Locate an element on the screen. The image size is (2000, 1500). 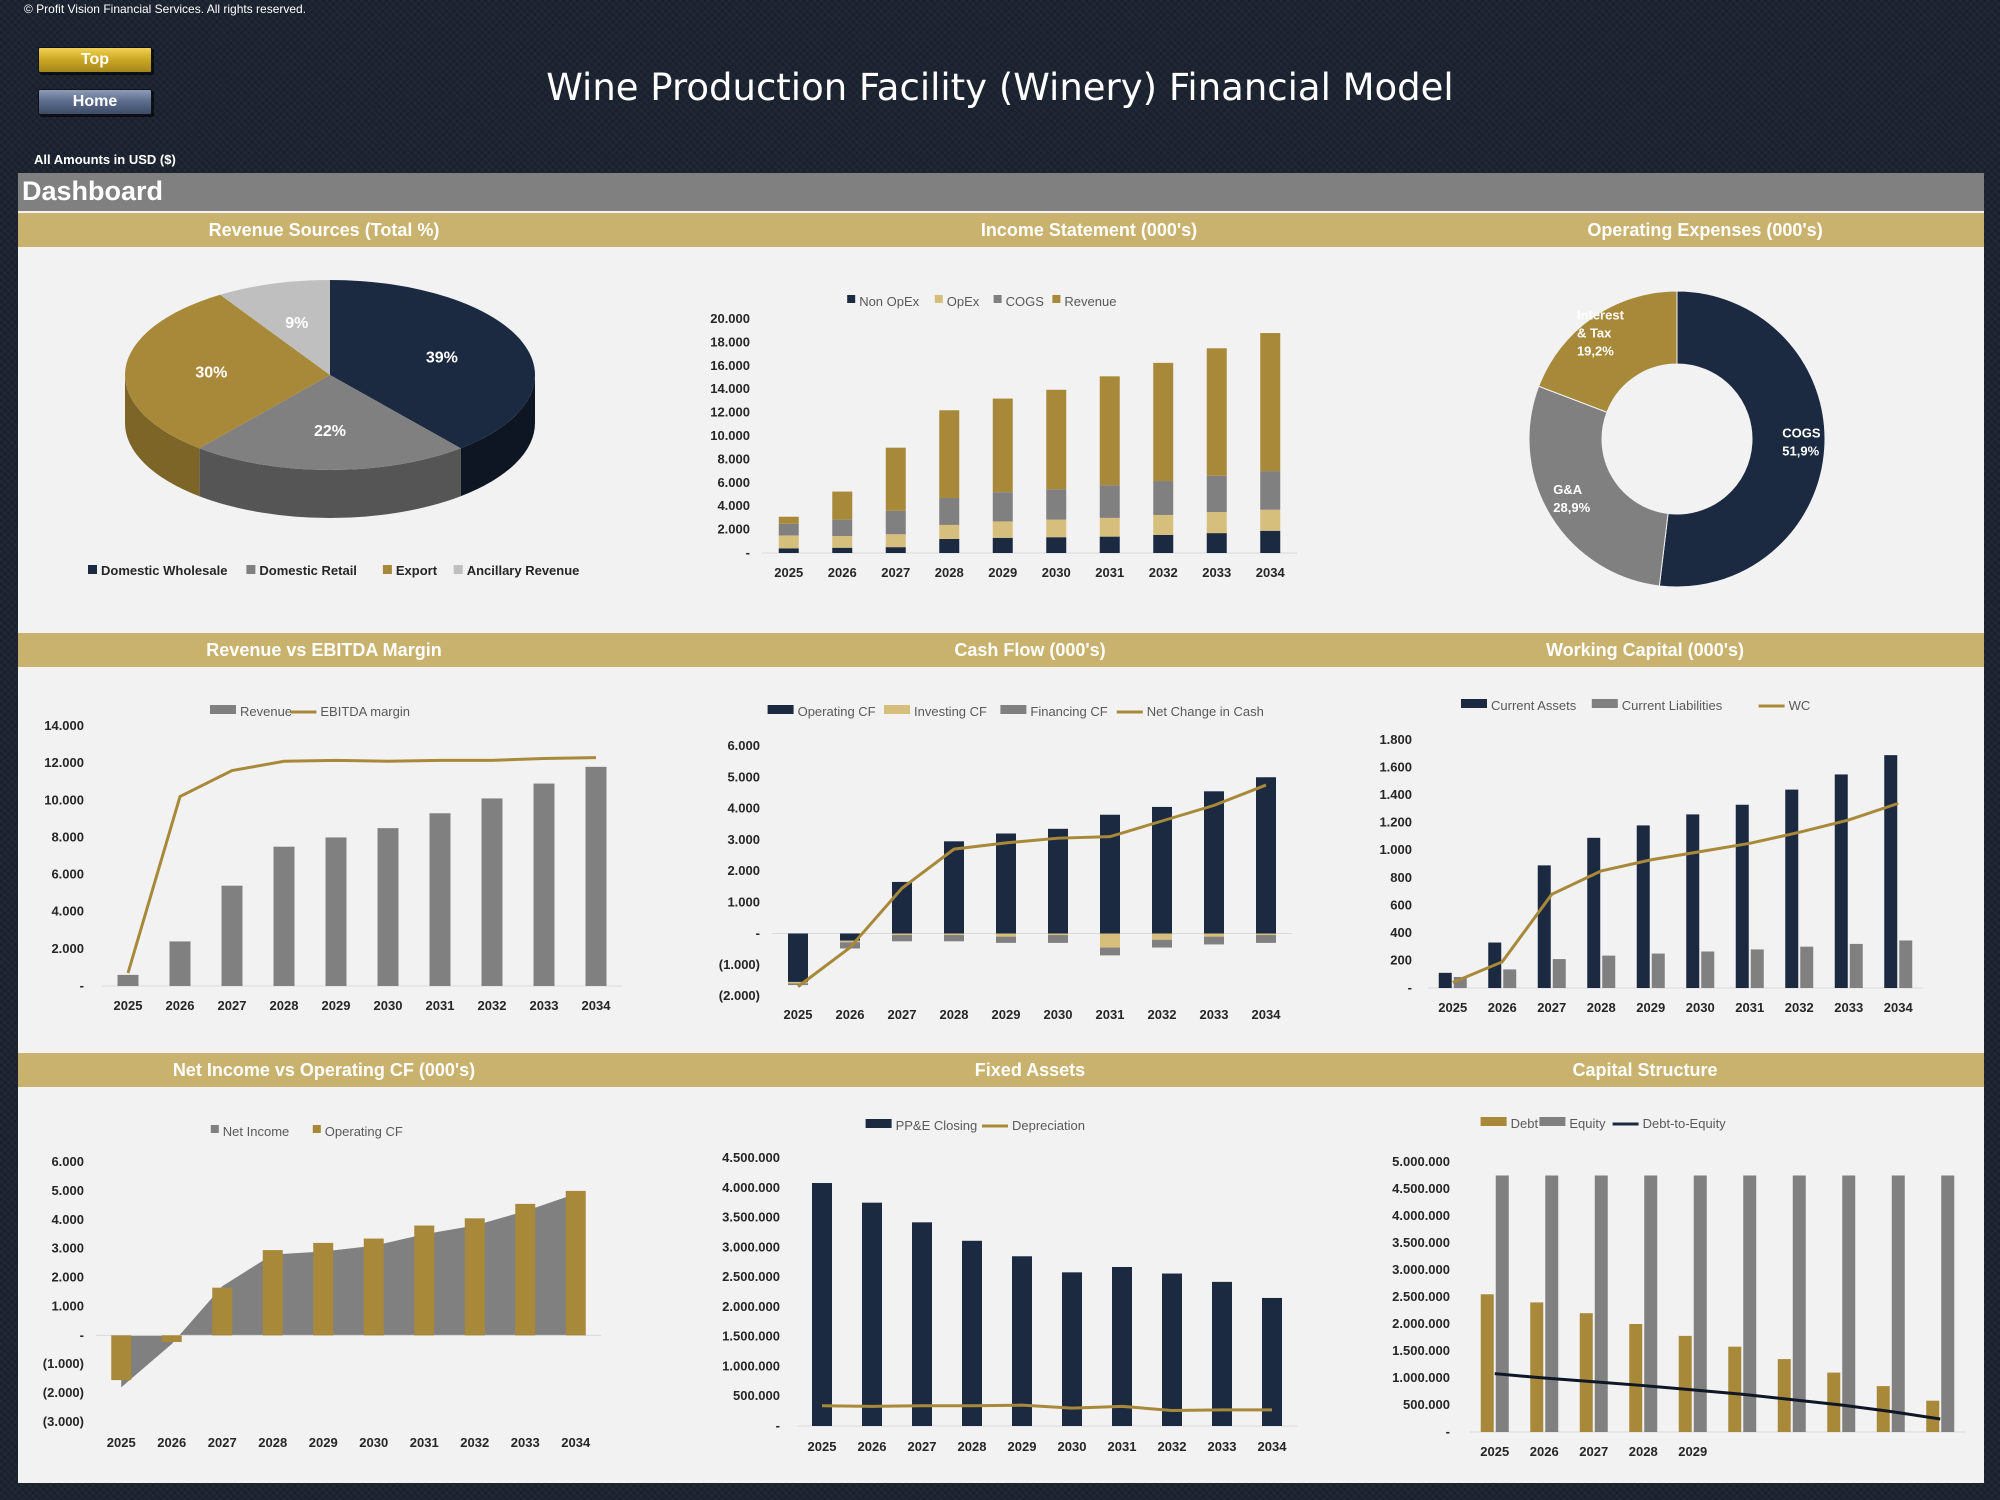
legend-label: Current Assets is located at coordinates (1534, 705).